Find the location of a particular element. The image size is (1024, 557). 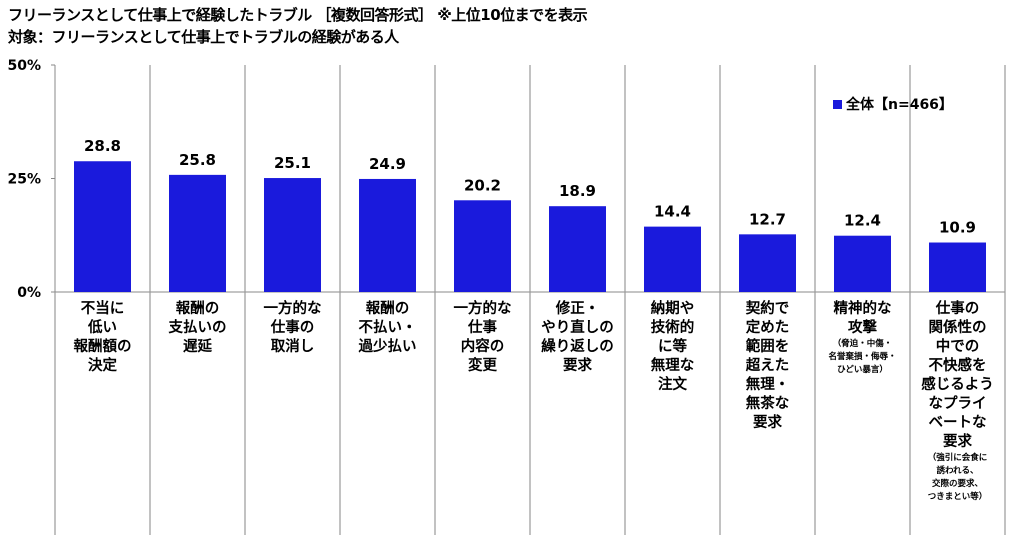

chart-subtitle: 対象：フリーランスとして仕事上でトラブルの経験がある人 is located at coordinates (203, 37).